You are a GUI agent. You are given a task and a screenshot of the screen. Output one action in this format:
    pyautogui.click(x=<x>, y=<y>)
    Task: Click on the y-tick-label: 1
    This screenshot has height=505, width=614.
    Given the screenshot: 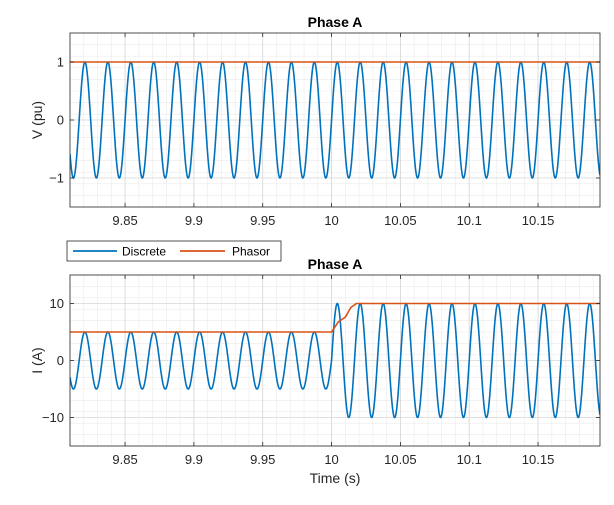 What is the action you would take?
    pyautogui.click(x=60, y=62)
    